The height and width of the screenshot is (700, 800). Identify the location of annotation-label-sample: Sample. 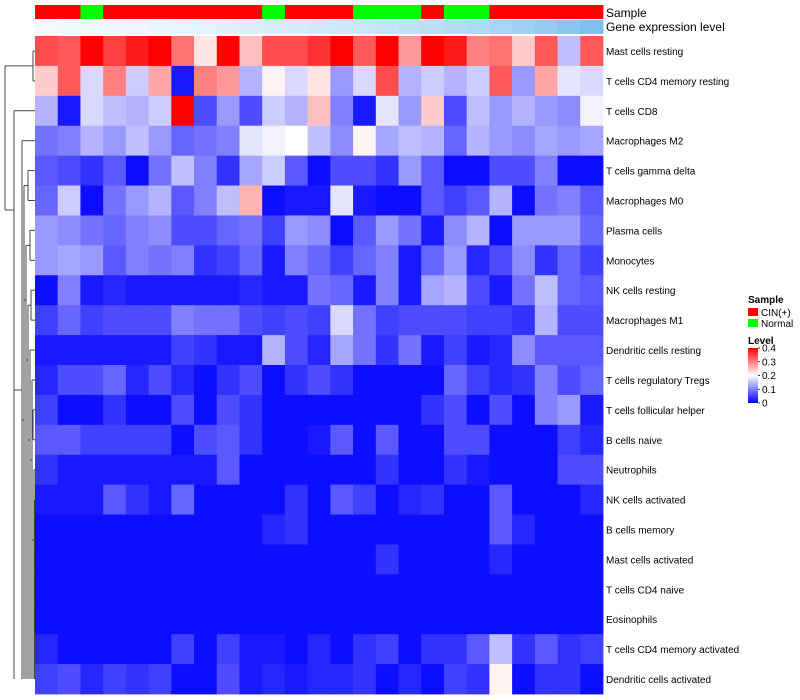
(626, 13).